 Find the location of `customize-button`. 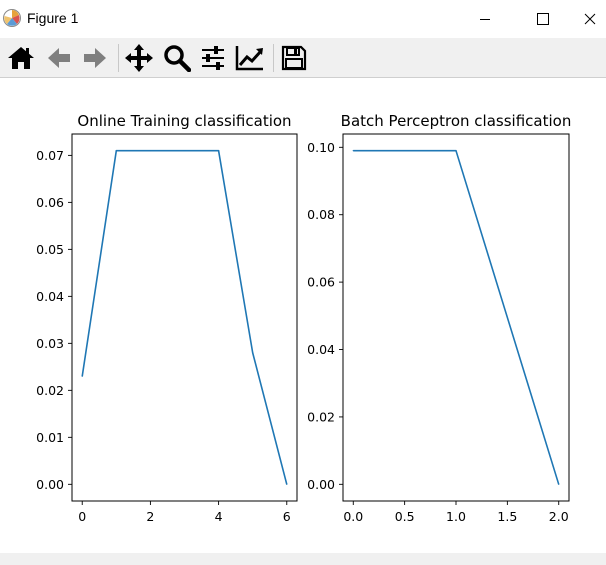

customize-button is located at coordinates (250, 58).